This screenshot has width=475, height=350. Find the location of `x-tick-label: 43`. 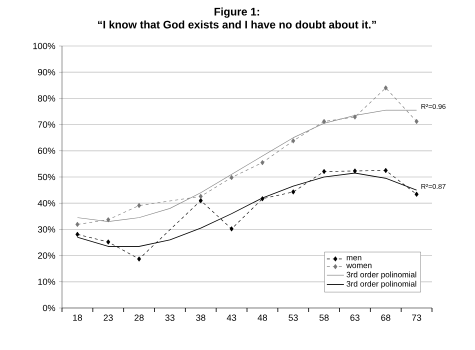

x-tick-label: 43 is located at coordinates (231, 317).